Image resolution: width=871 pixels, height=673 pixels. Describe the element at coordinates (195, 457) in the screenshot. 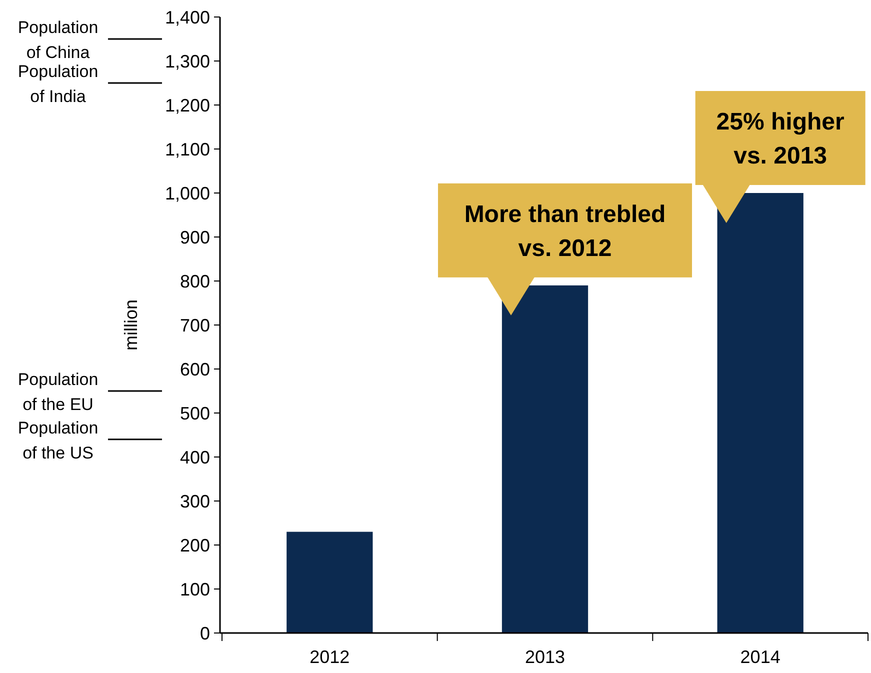

I see `y-tick-label: 400` at that location.